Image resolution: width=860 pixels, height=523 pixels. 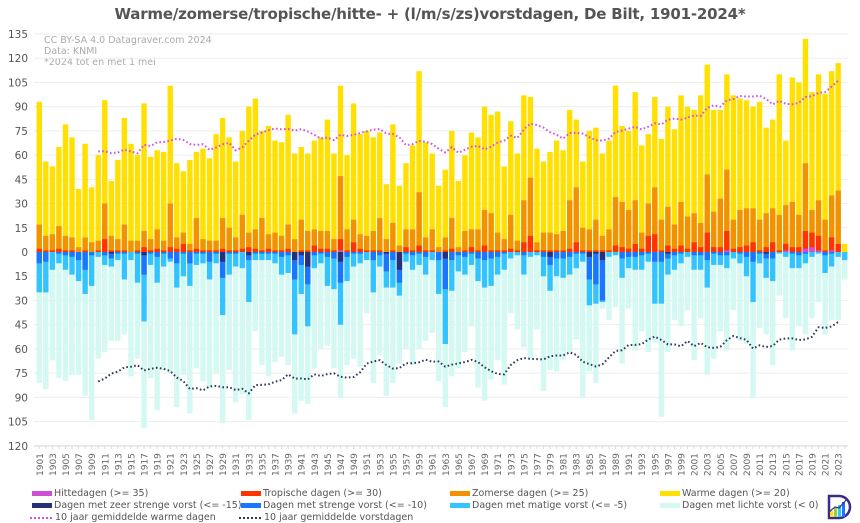 What do you see at coordinates (90, 493) in the screenshot?
I see `legend-item-hitte: Hittedagen (>= 35)` at bounding box center [90, 493].